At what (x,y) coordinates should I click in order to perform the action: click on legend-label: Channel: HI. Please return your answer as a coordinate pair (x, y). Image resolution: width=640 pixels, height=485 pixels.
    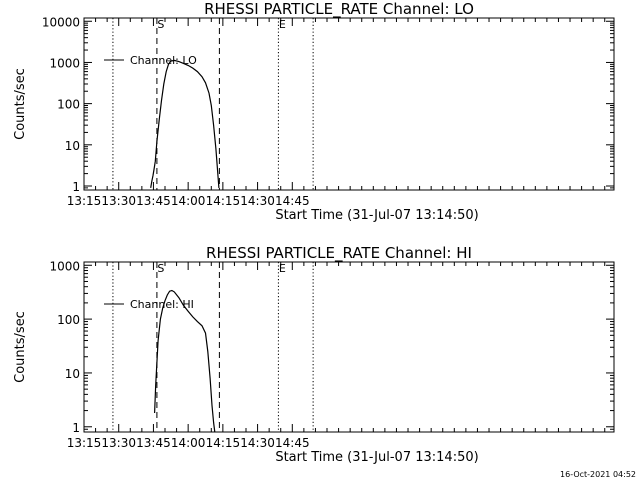
    Looking at the image, I should click on (162, 304).